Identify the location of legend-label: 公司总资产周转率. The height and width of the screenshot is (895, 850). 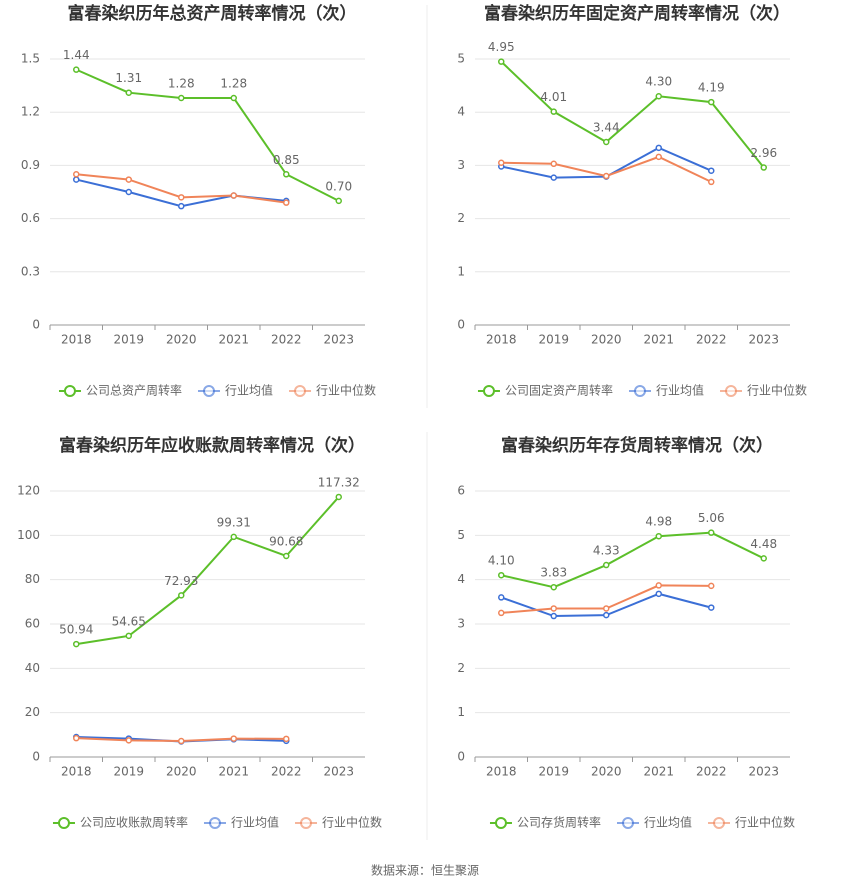
(134, 390).